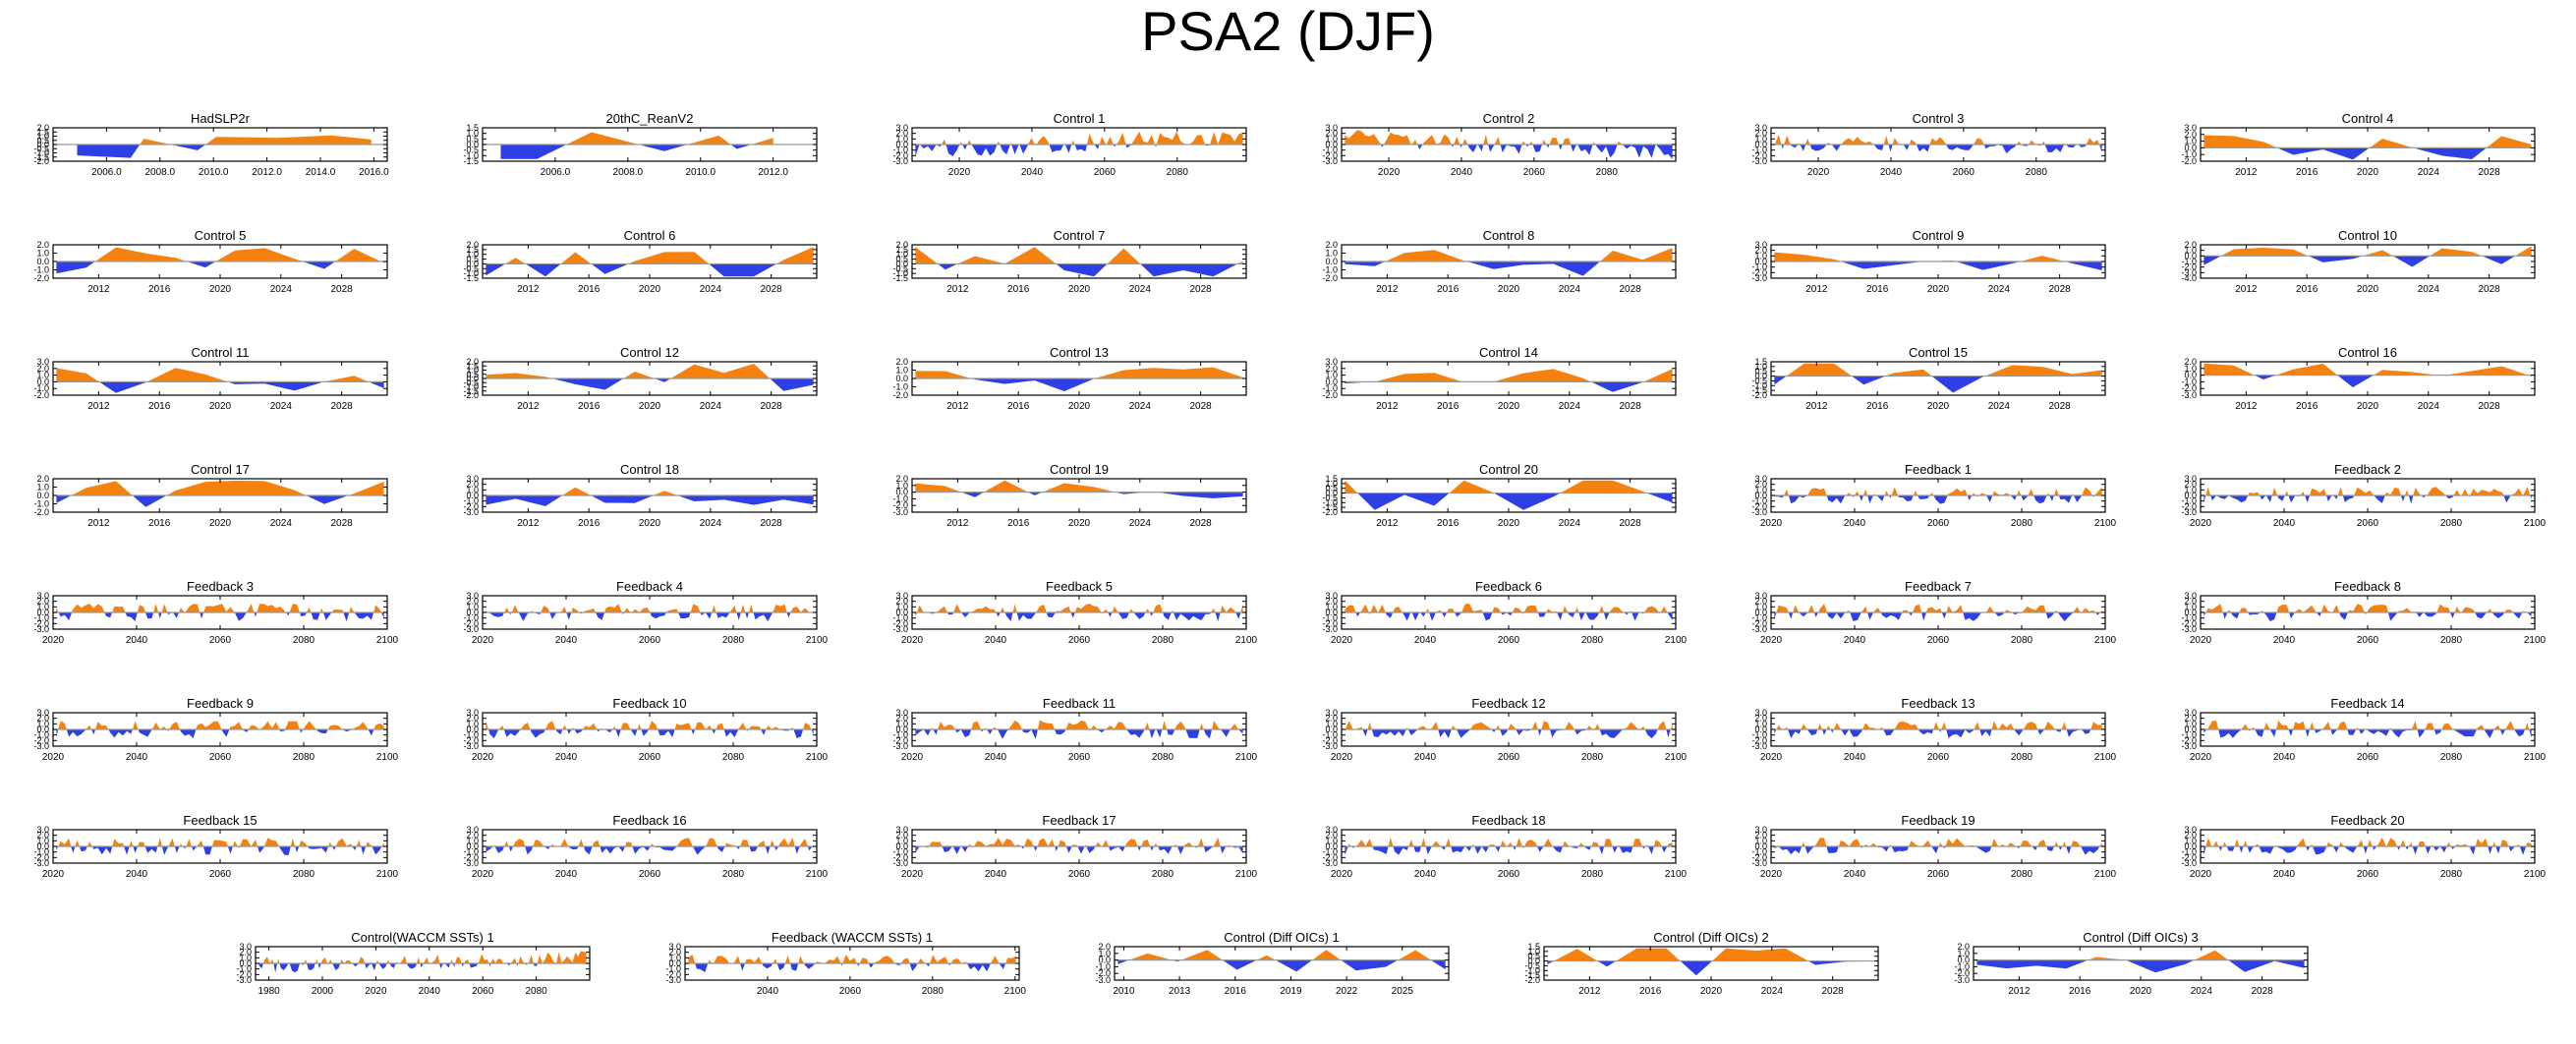 The height and width of the screenshot is (1044, 2576). Describe the element at coordinates (220, 352) in the screenshot. I see `panel-title: Control 11` at that location.